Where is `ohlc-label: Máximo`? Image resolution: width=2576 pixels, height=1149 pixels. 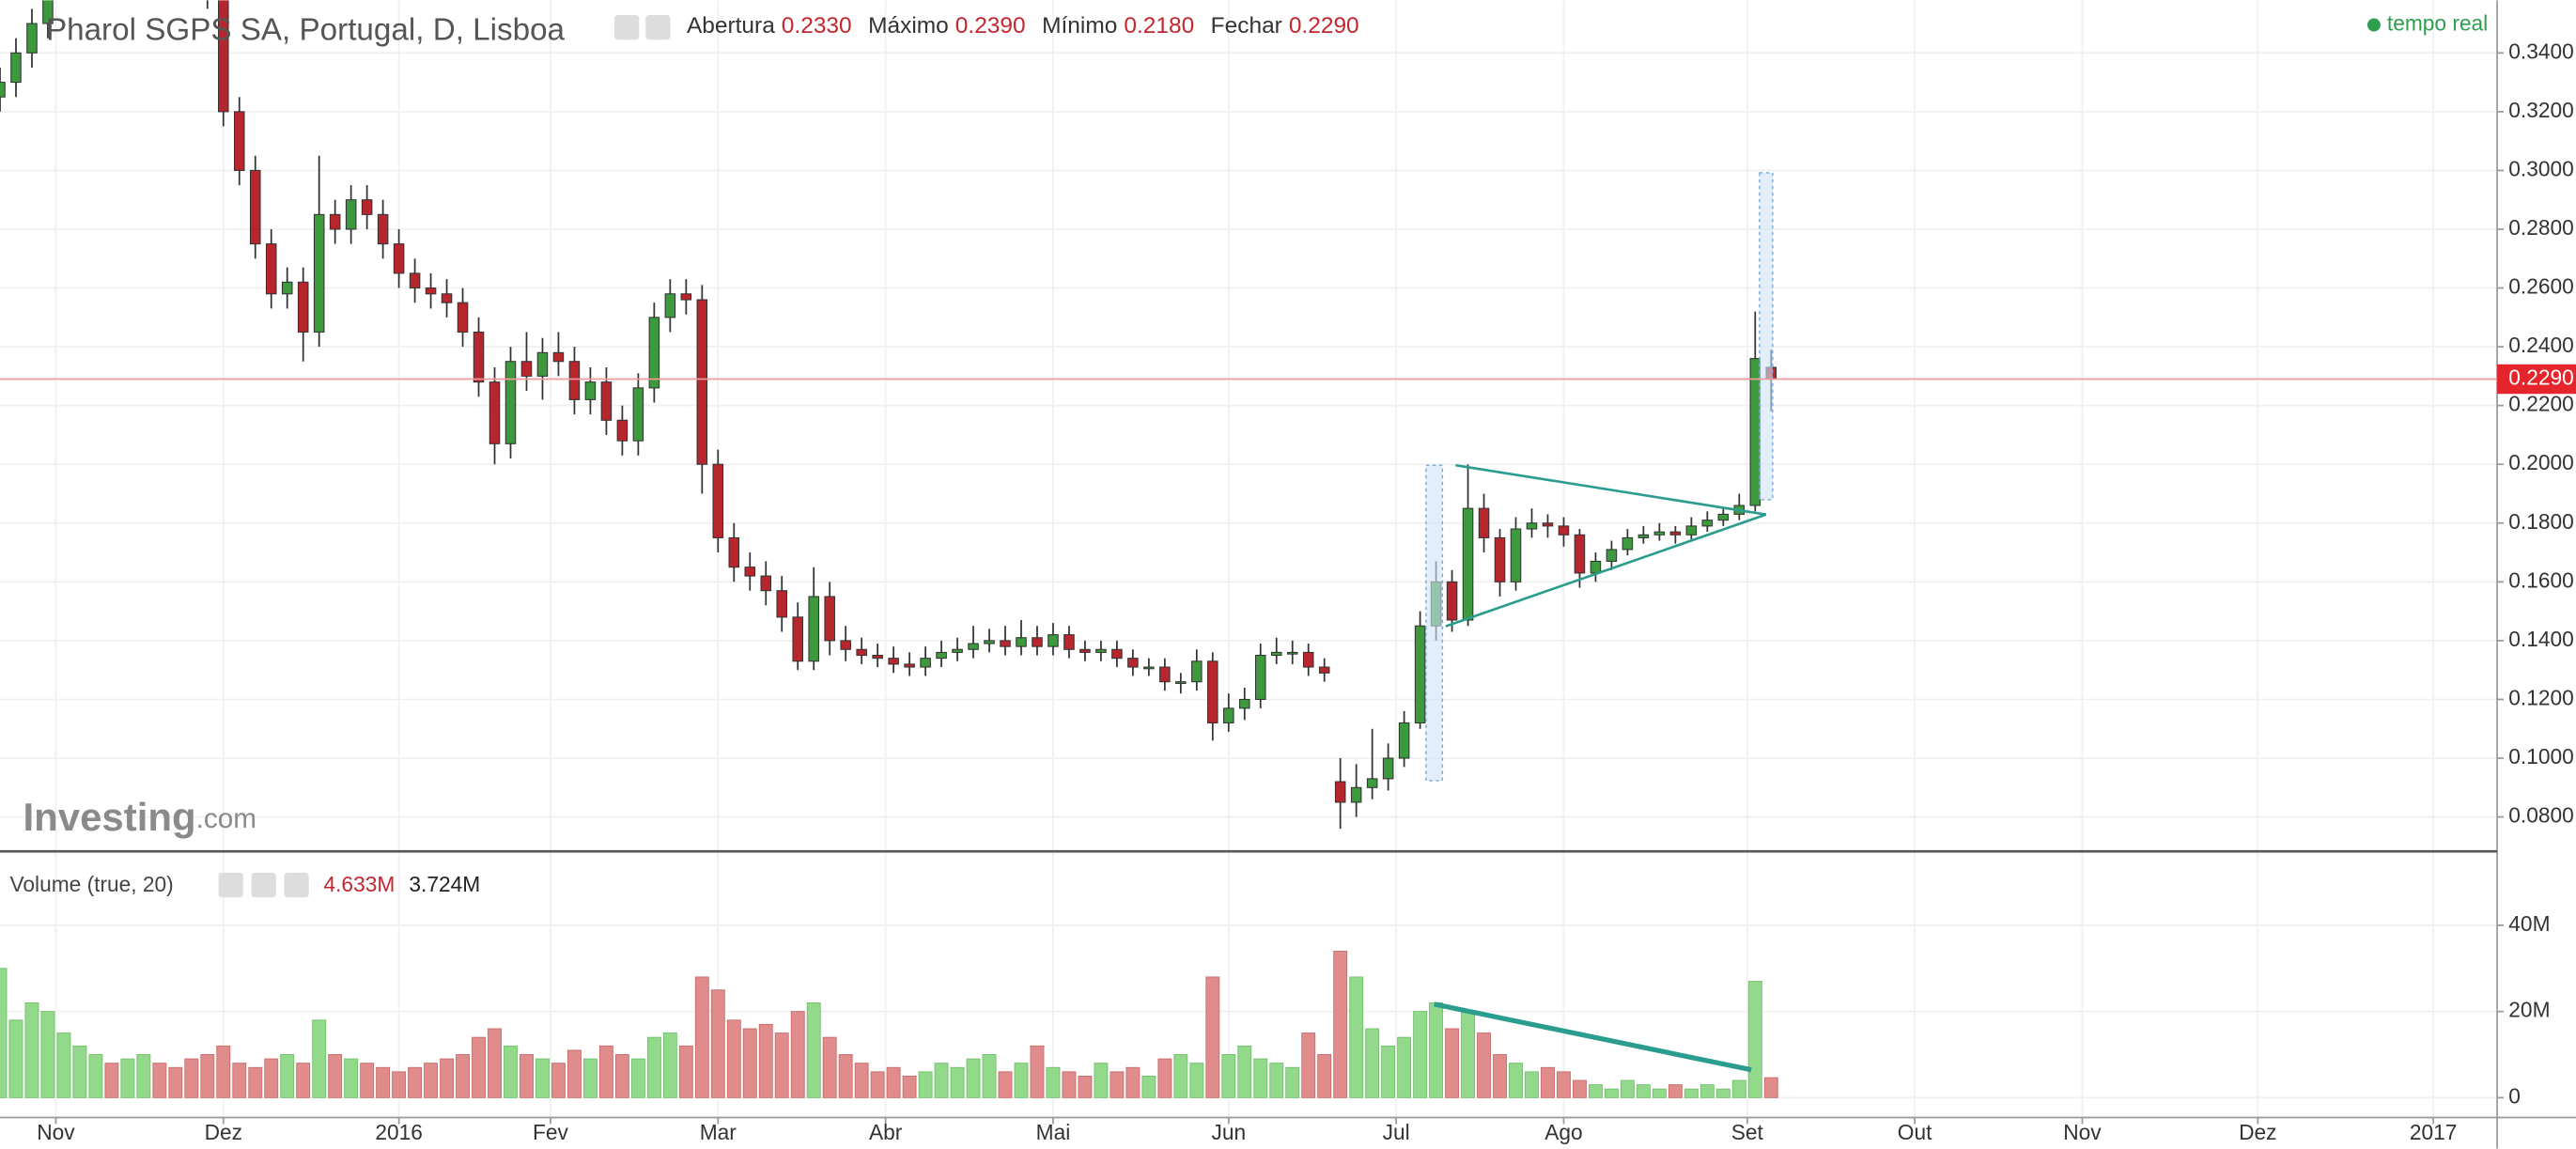
ohlc-label: Máximo is located at coordinates (908, 26).